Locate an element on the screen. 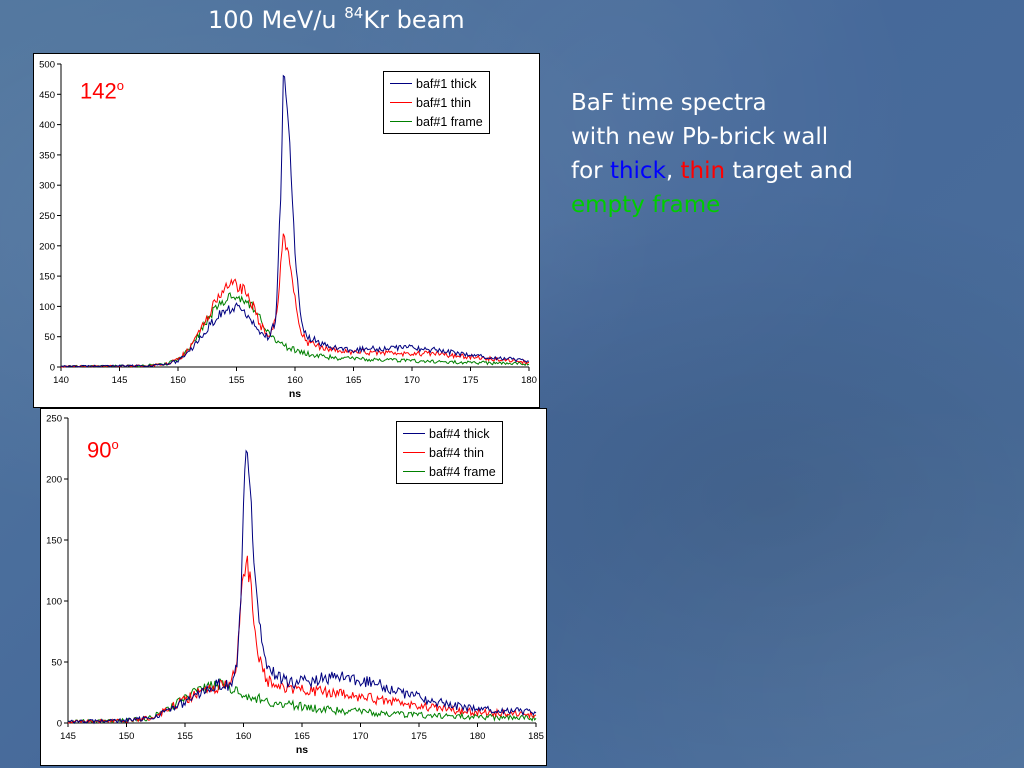 The image size is (1024, 768). legend-item-thick: baf#1 thick is located at coordinates (436, 83).